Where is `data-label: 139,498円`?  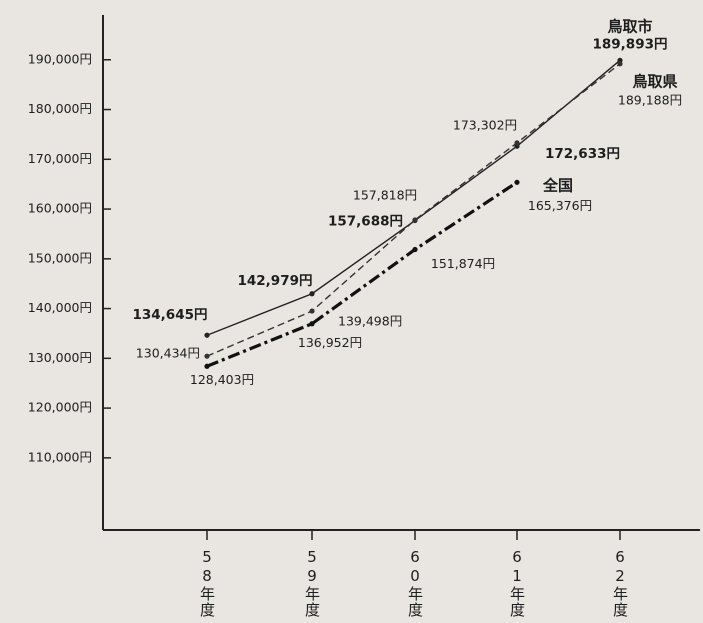
data-label: 139,498円 is located at coordinates (370, 321).